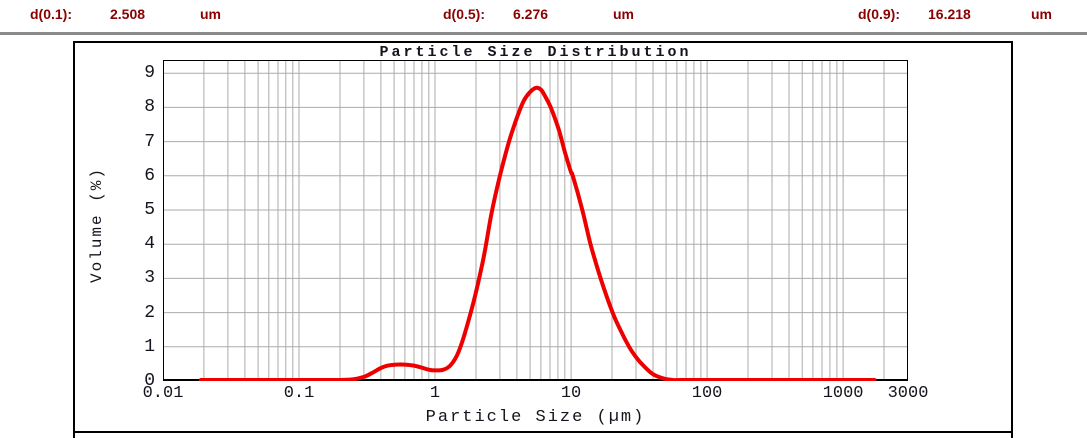 The image size is (1087, 438). Describe the element at coordinates (949, 14) in the screenshot. I see `percentile-value: 16.218` at that location.